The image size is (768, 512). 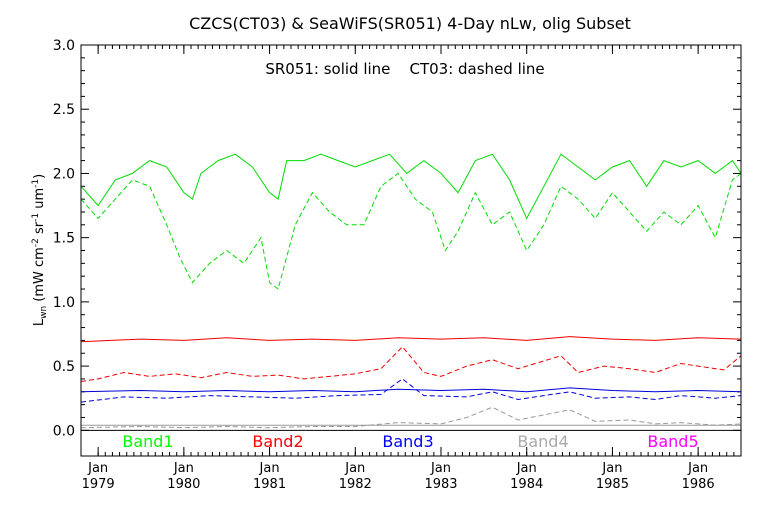 What do you see at coordinates (411, 339) in the screenshot?
I see `series-band2-solid` at bounding box center [411, 339].